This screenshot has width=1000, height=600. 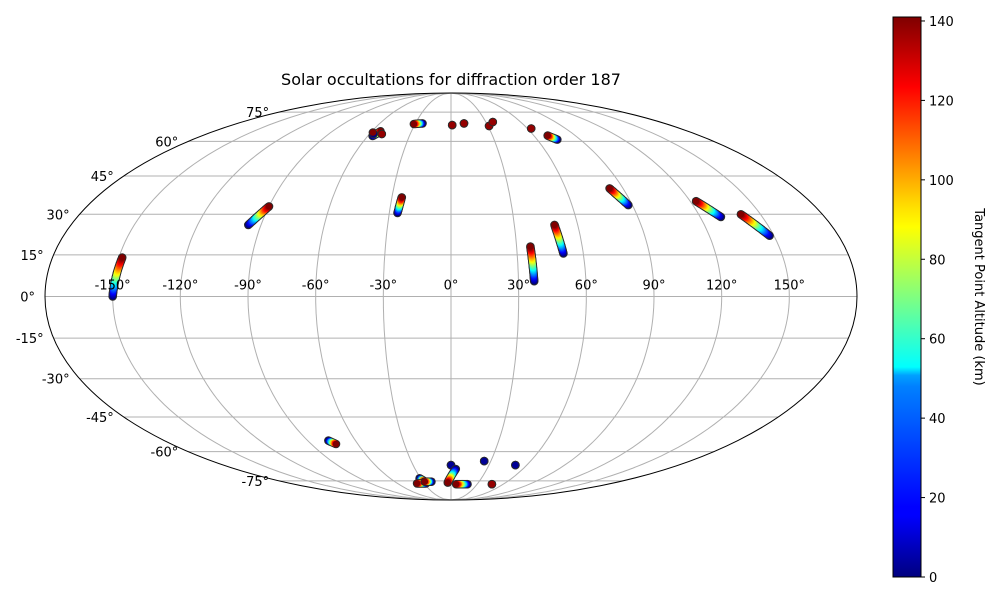 What do you see at coordinates (586, 286) in the screenshot?
I see `longitude-tick-label: 60°` at bounding box center [586, 286].